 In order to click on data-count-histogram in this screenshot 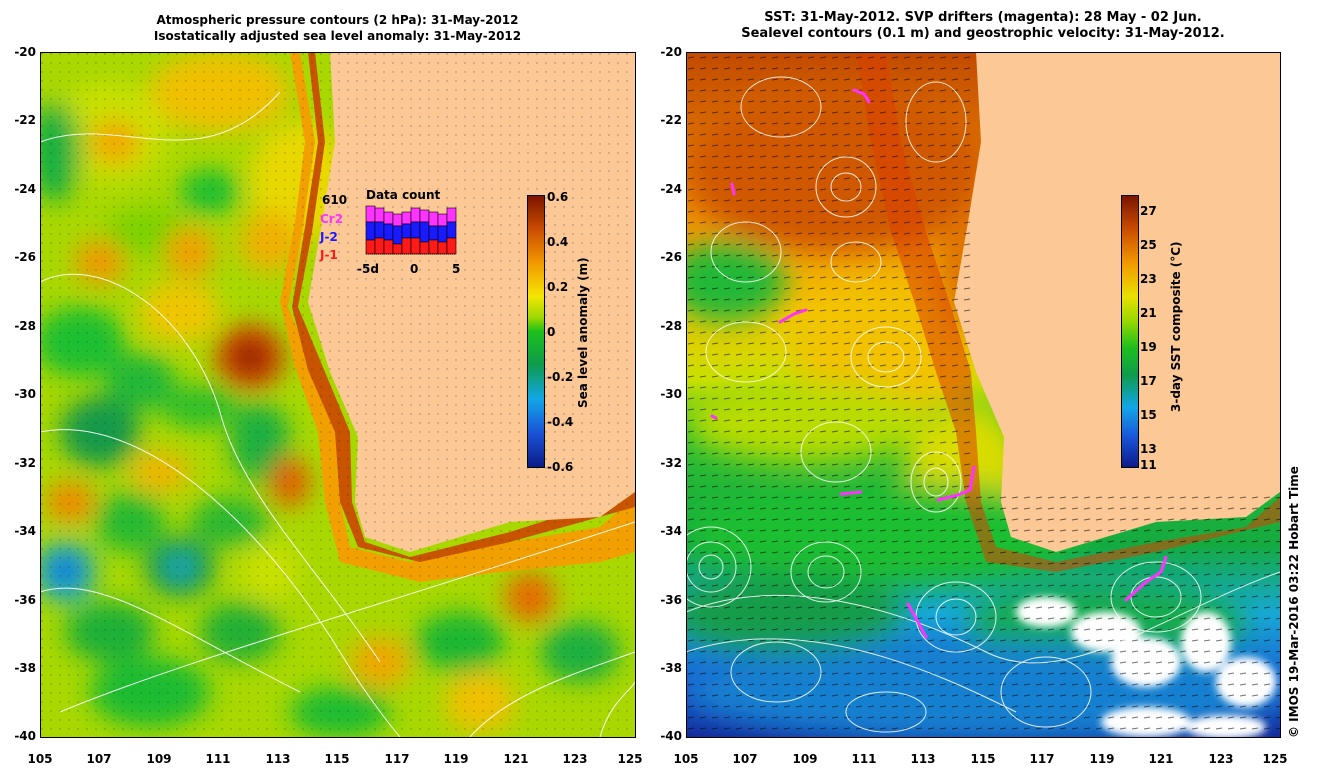, I will do `click(411, 230)`.